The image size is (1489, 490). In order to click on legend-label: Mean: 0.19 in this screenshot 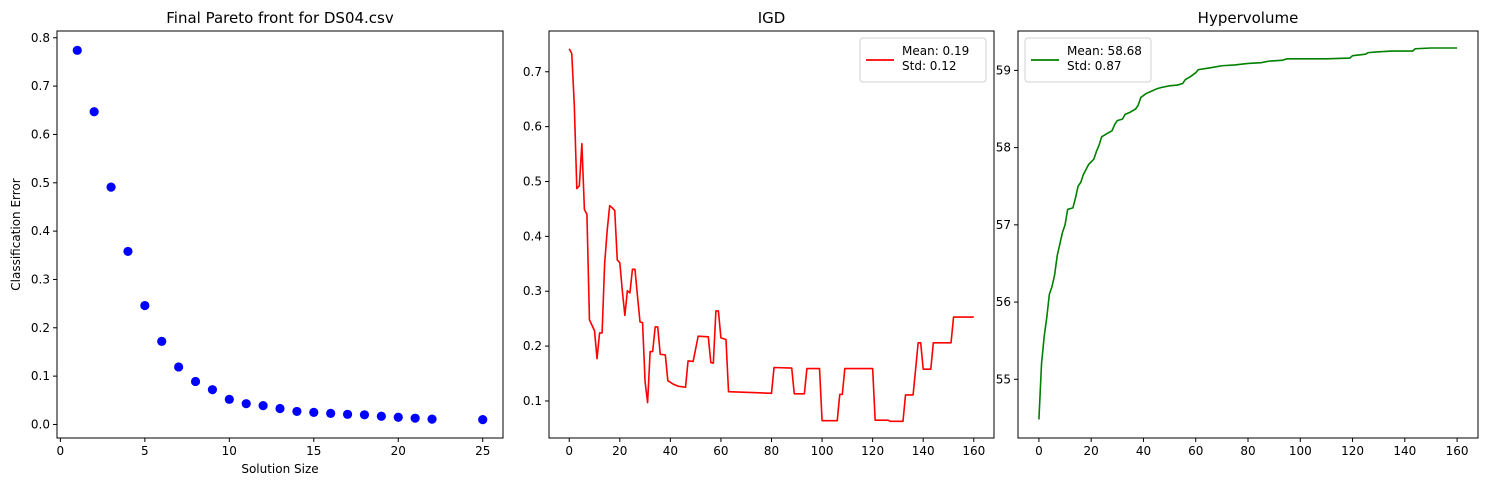, I will do `click(935, 51)`.